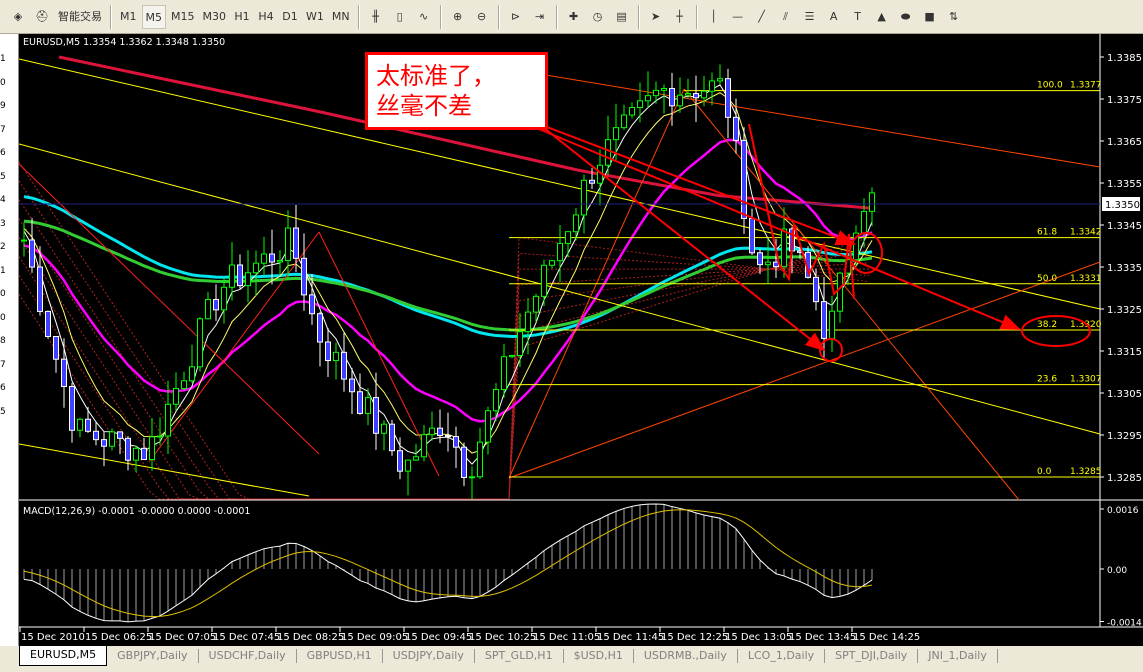 The width and height of the screenshot is (1143, 672). What do you see at coordinates (1047, 325) in the screenshot?
I see `fib-level-label: 38.2` at bounding box center [1047, 325].